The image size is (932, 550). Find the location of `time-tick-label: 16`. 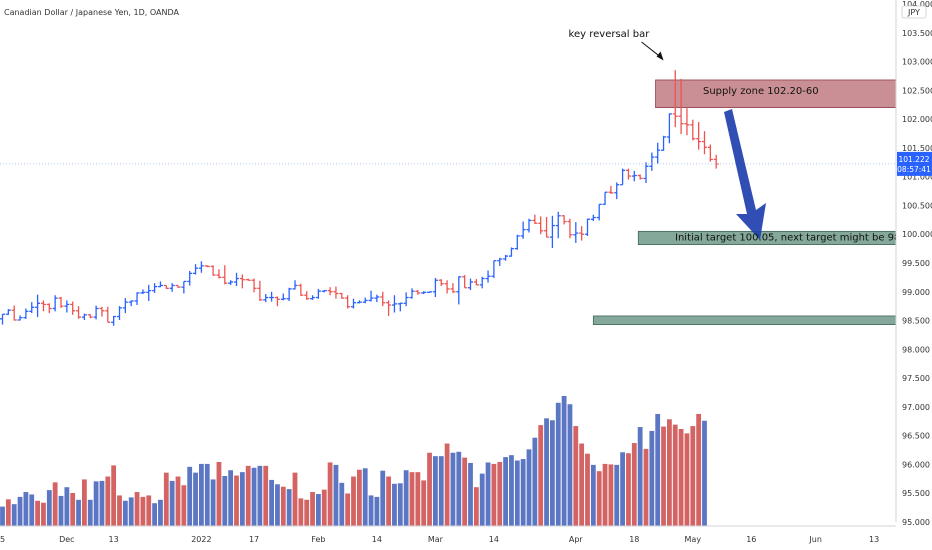

time-tick-label: 16 is located at coordinates (751, 539).